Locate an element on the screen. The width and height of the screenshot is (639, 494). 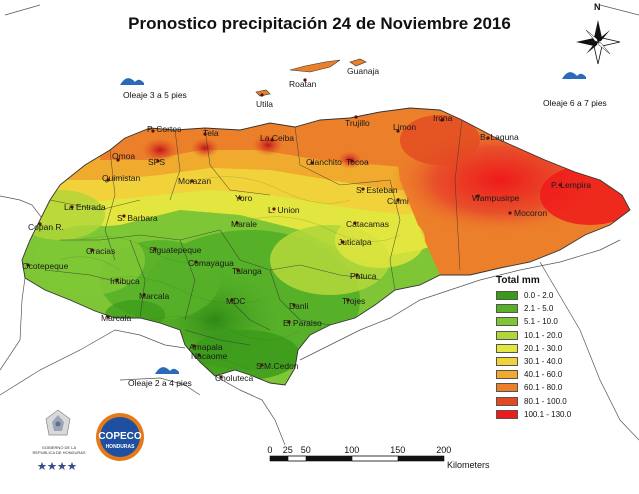
copeco-logo: COPECO HONDURAS is located at coordinates (120, 437).